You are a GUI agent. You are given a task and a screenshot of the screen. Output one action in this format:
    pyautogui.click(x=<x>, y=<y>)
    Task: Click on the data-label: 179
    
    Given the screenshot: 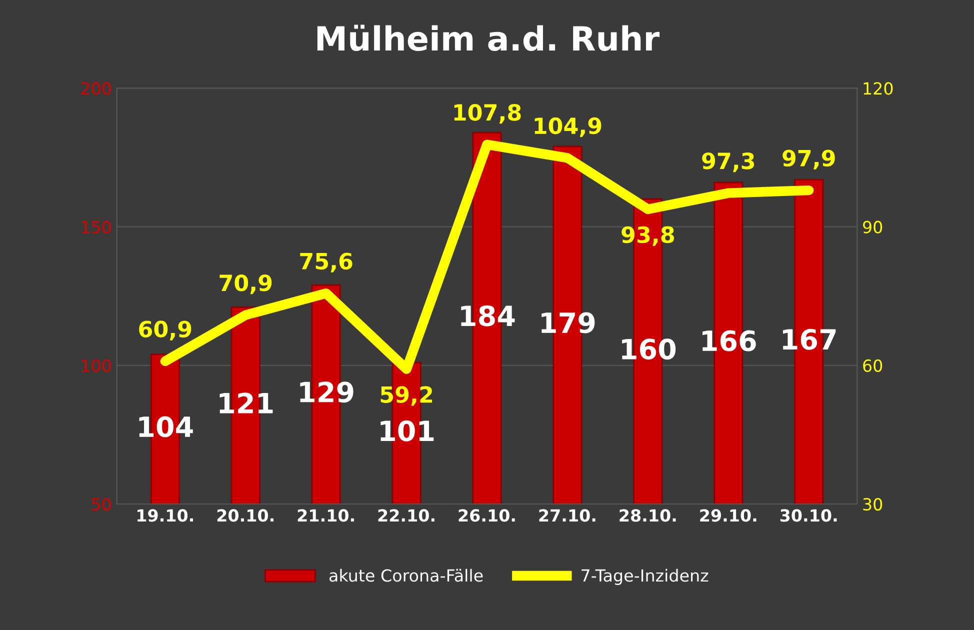 What is the action you would take?
    pyautogui.click(x=568, y=323)
    